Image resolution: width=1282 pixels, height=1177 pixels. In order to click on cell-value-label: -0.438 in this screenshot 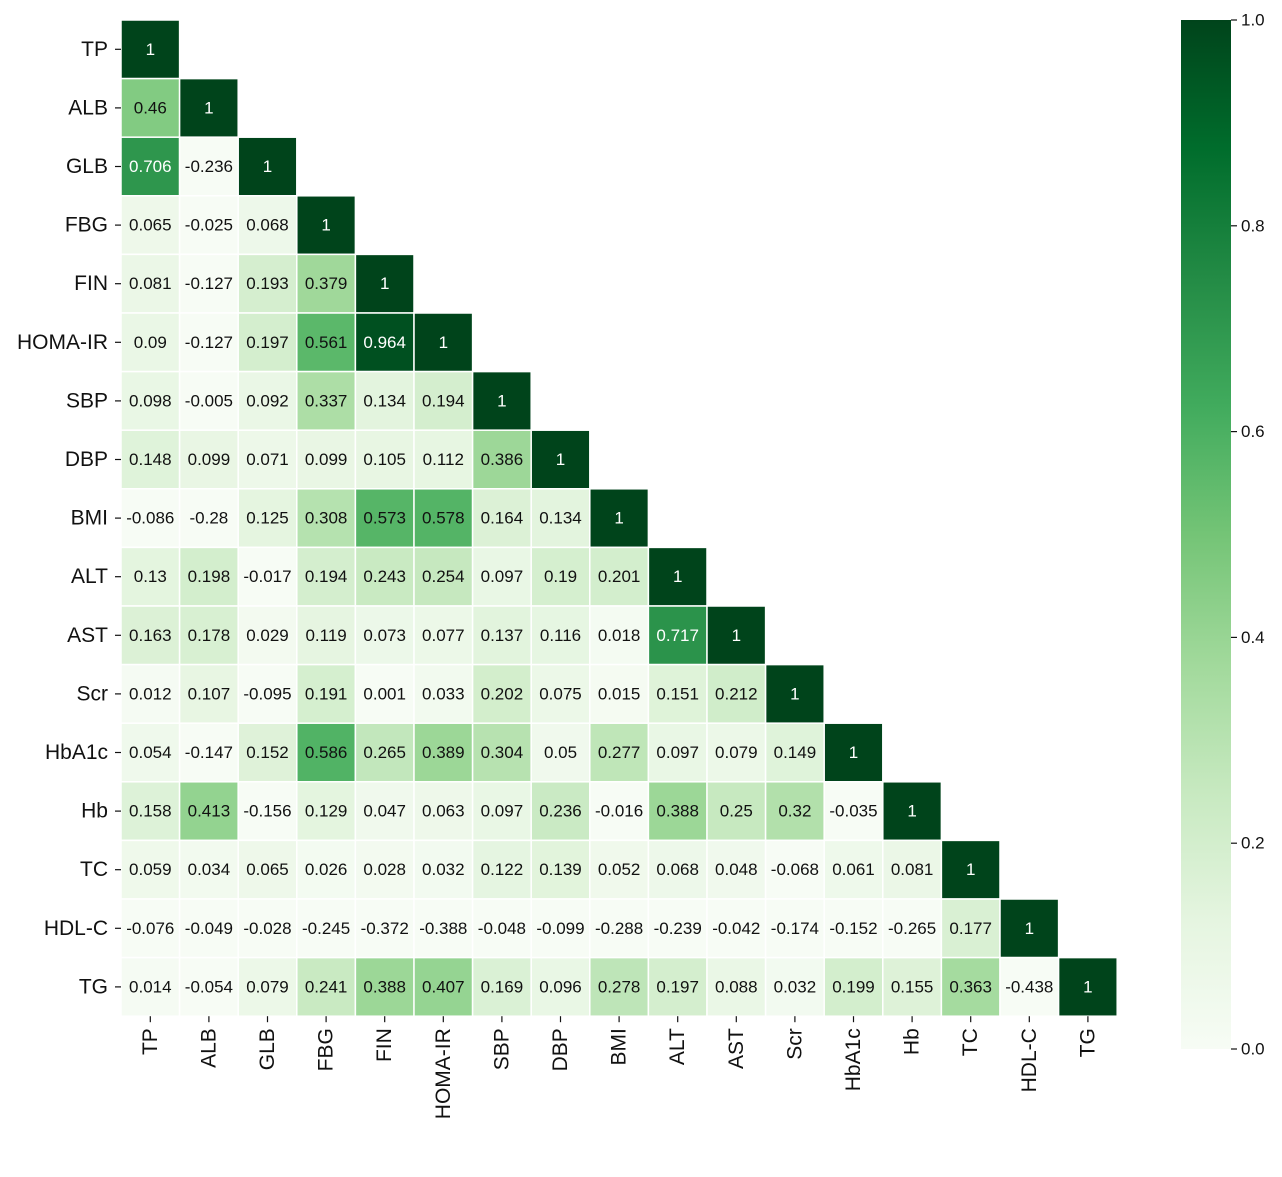, I will do `click(1029, 986)`.